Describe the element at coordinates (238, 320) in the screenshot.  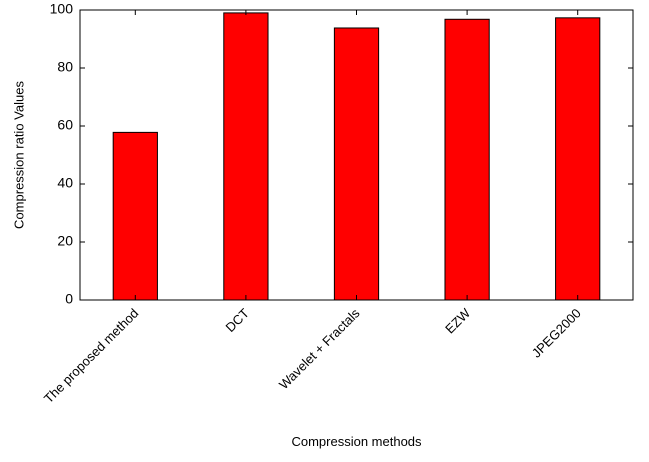
I see `x-tick-label-1: DCT` at that location.